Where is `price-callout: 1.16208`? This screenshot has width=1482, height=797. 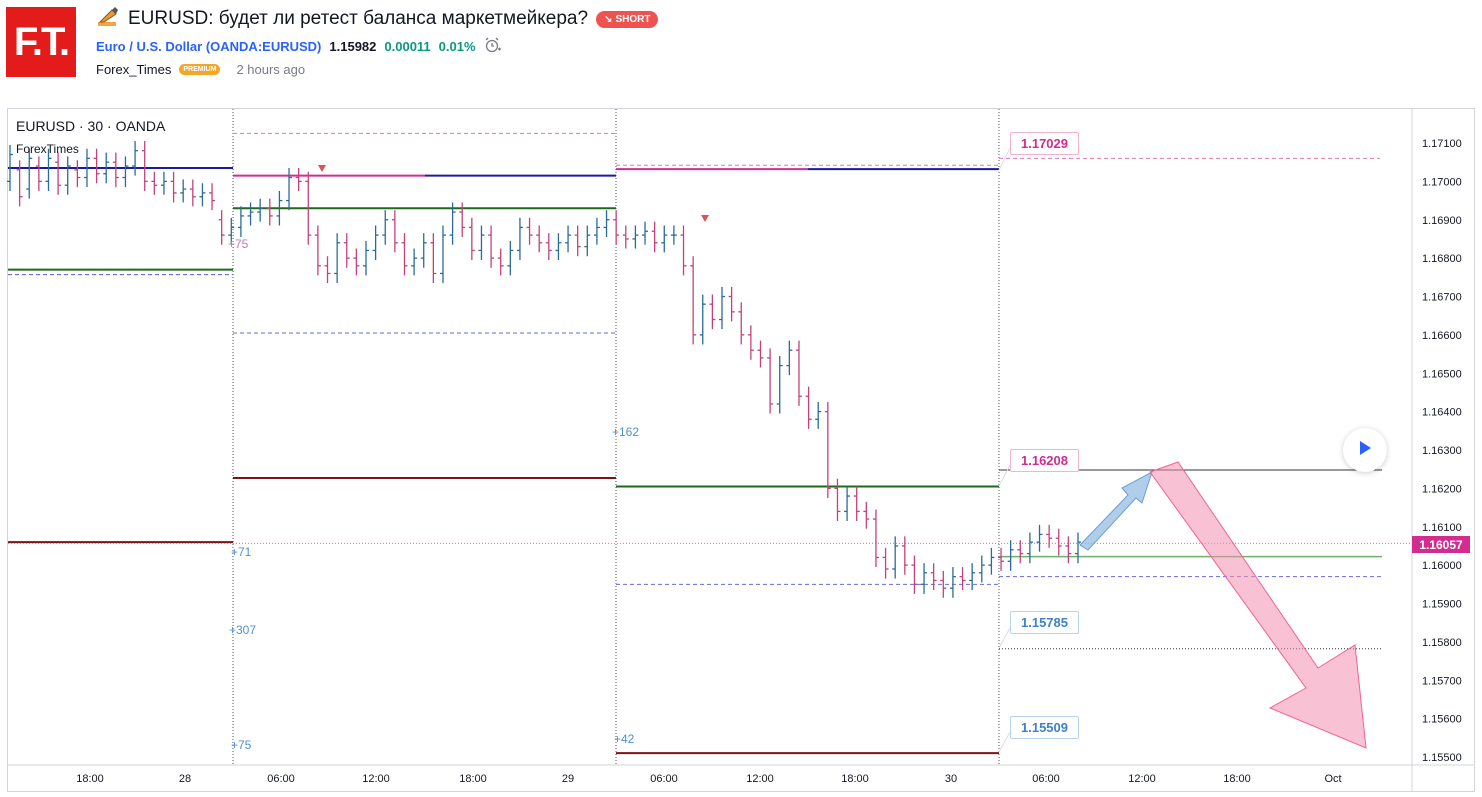 price-callout: 1.16208 is located at coordinates (1044, 460).